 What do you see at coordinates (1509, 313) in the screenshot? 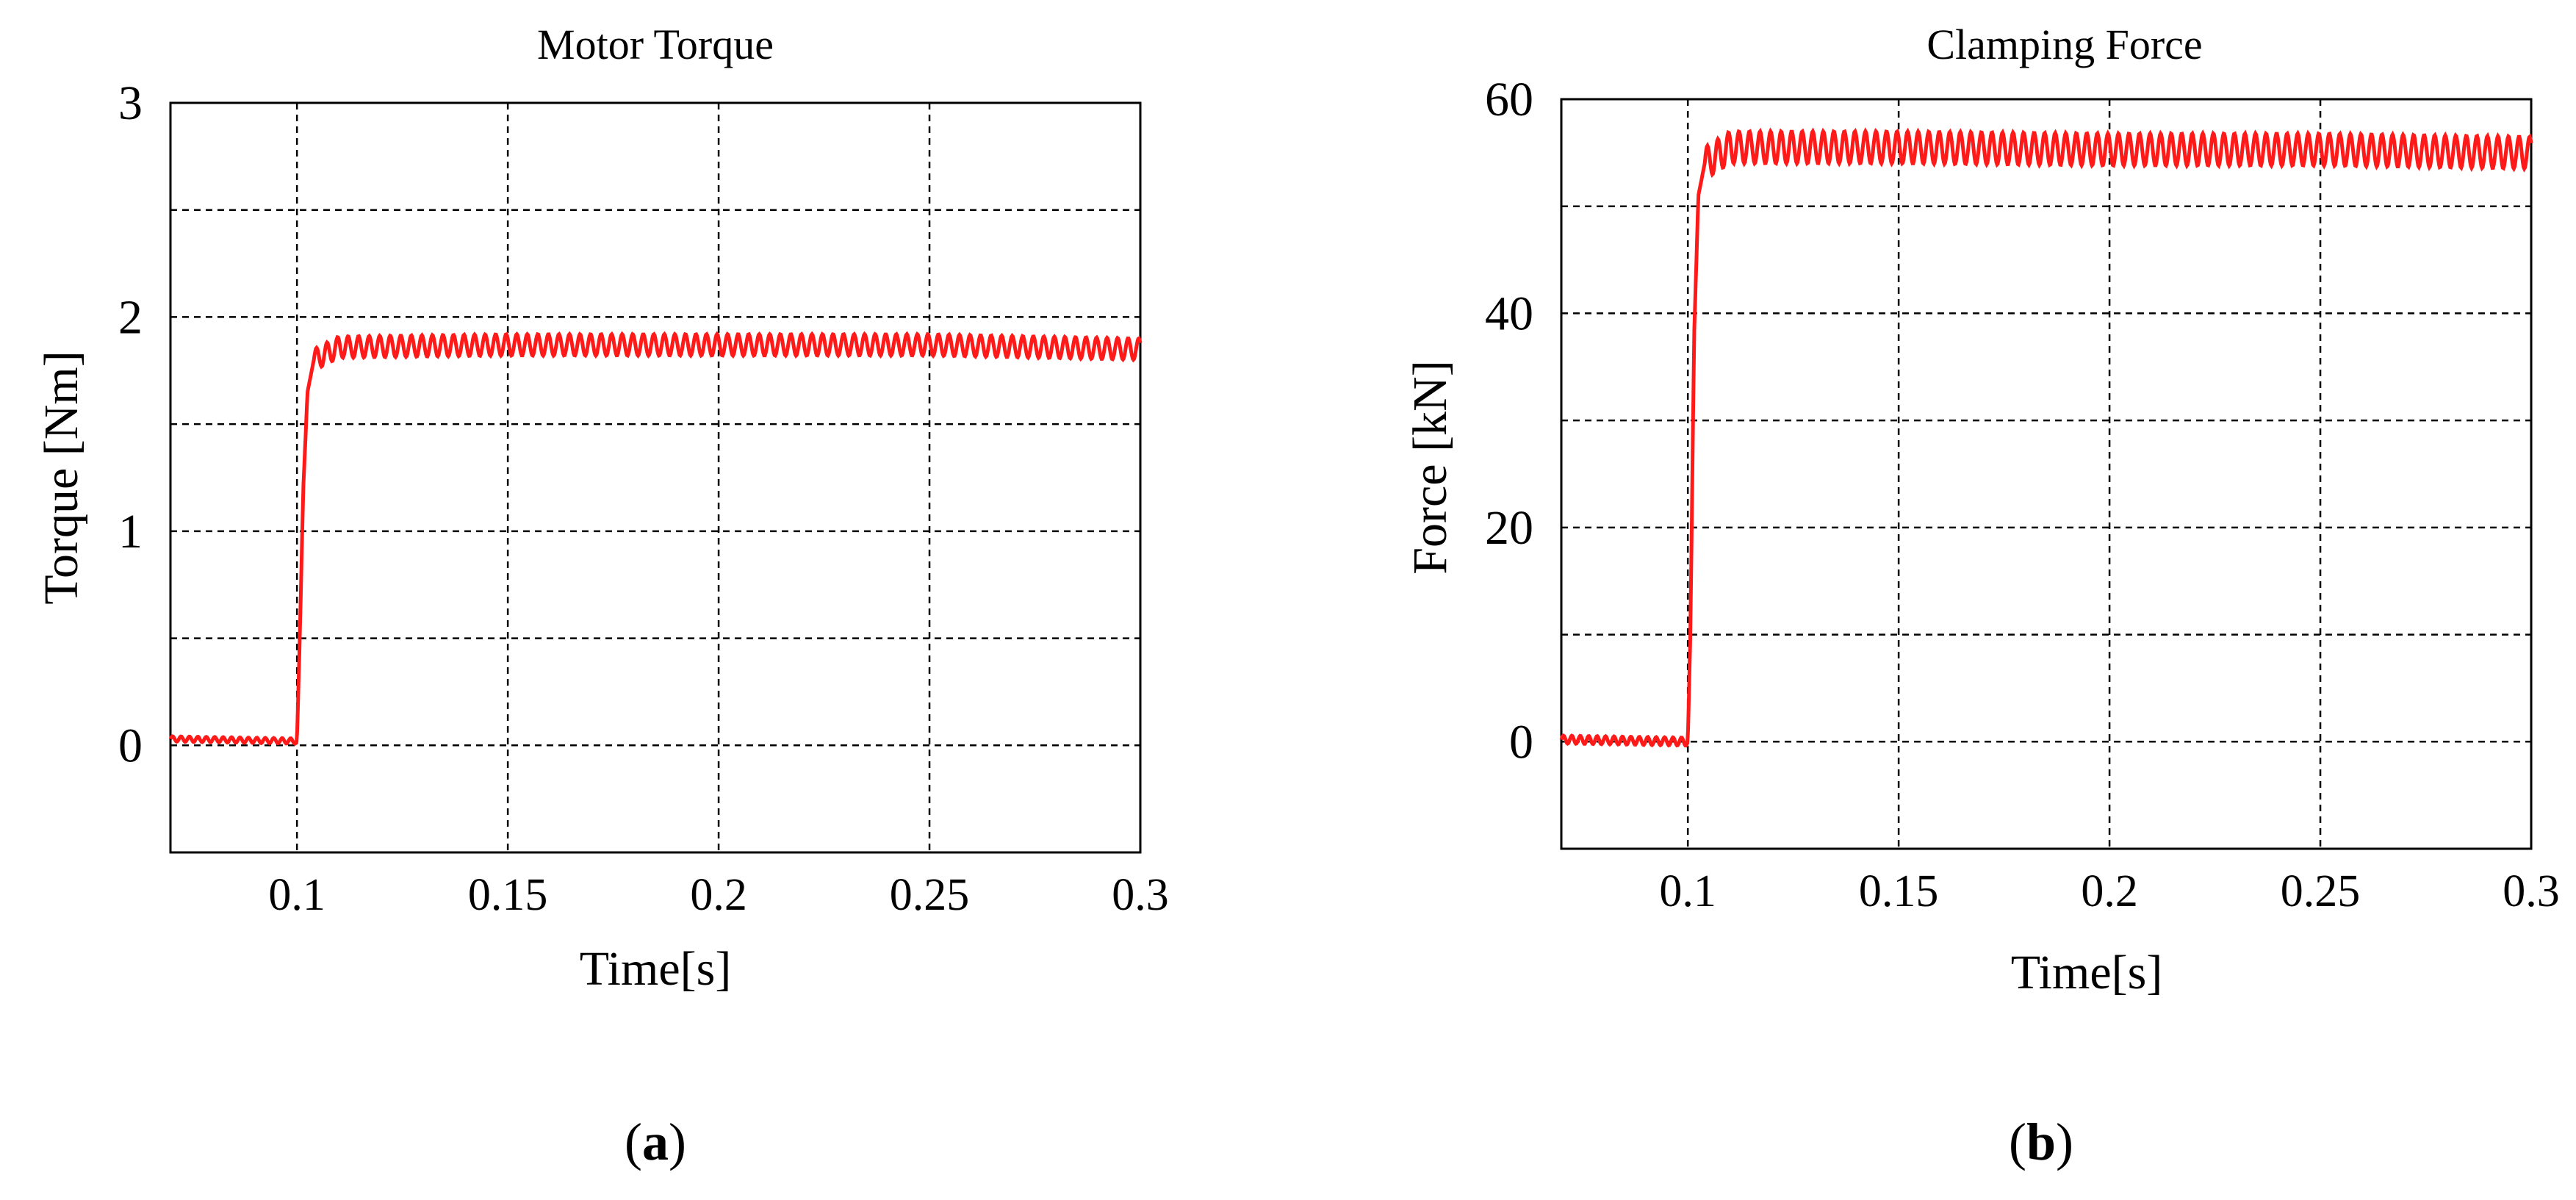
I see `y-tick-label: 40` at bounding box center [1509, 313].